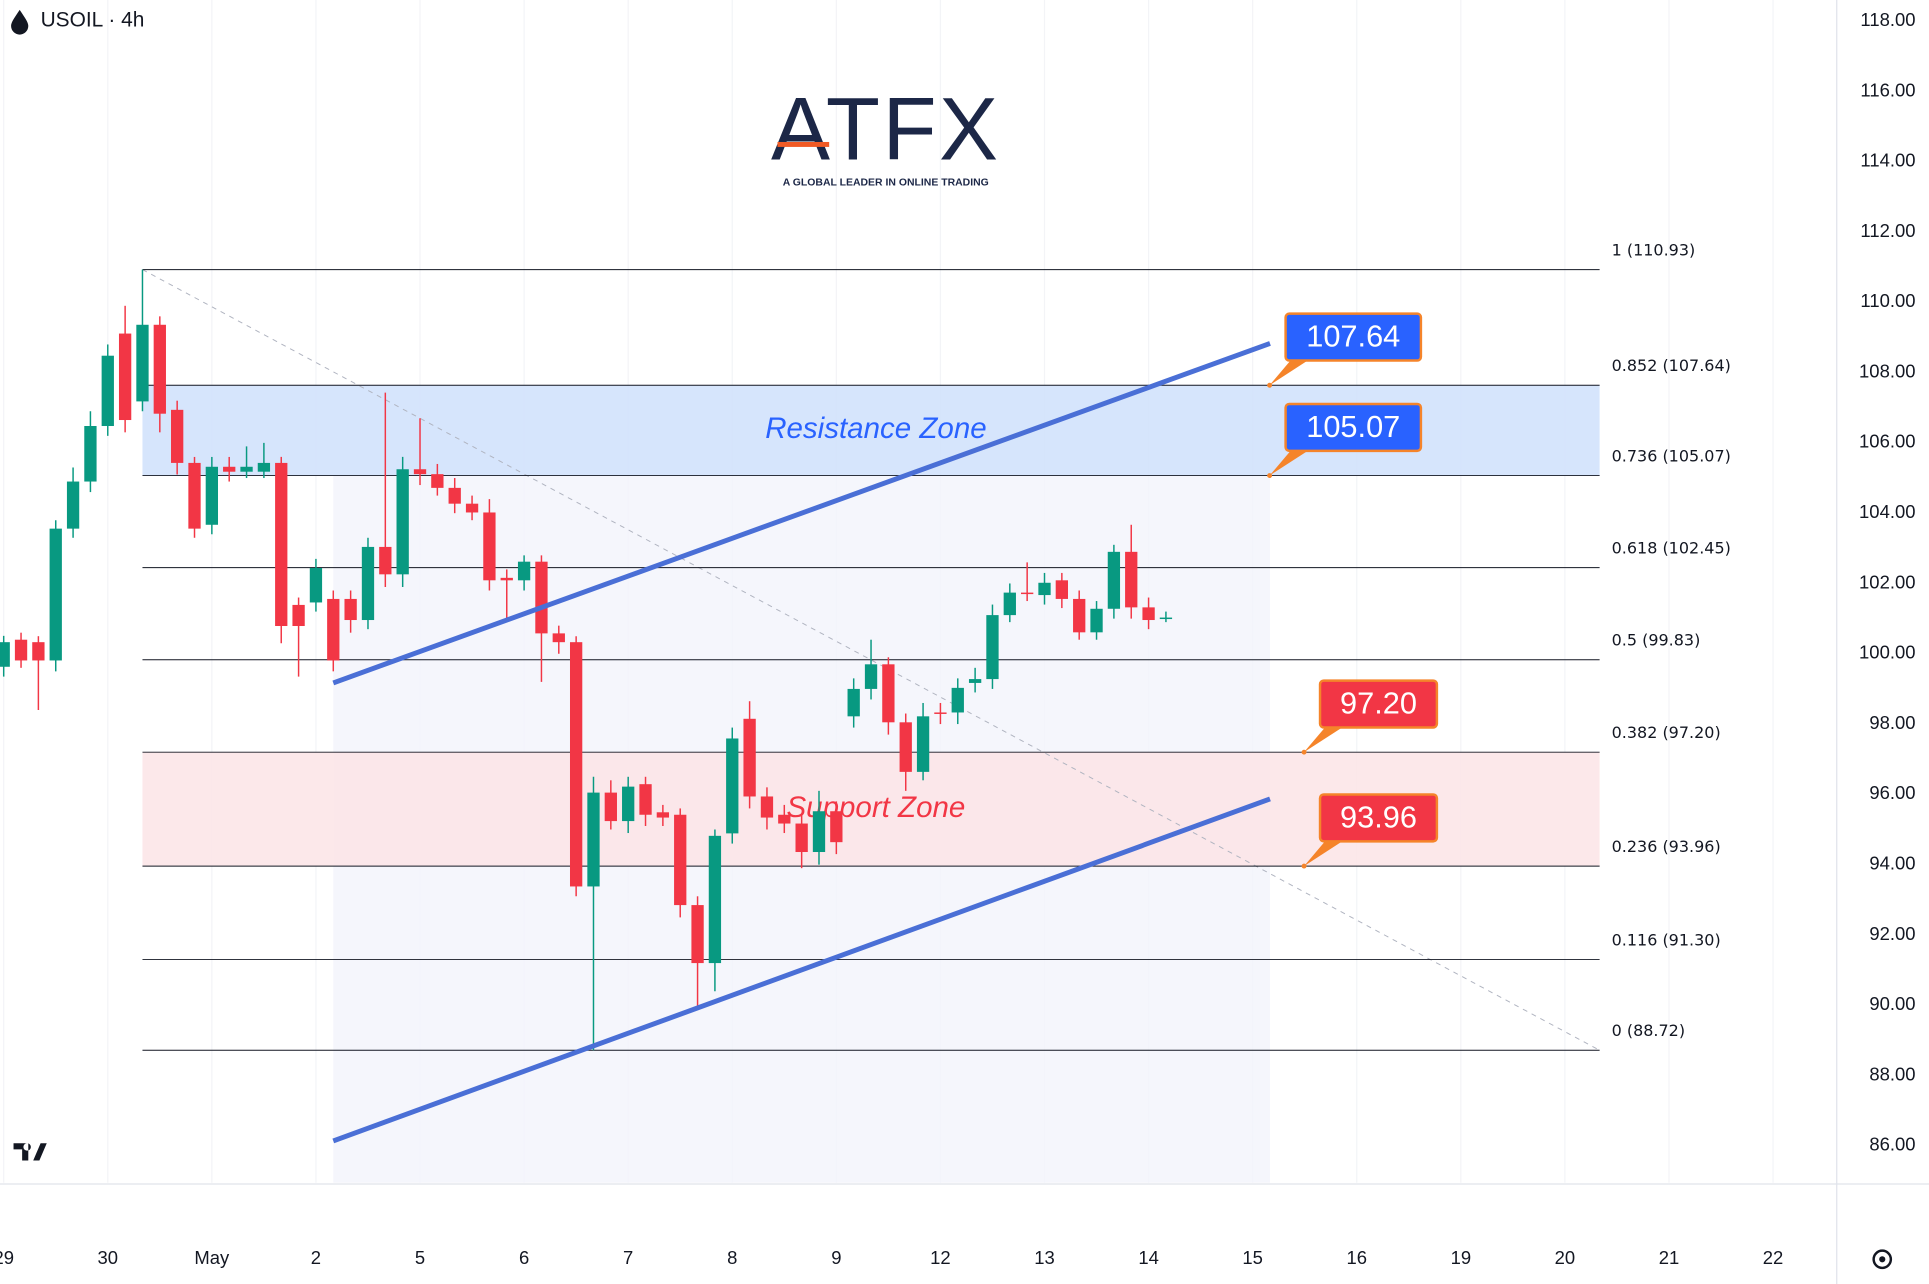 The height and width of the screenshot is (1284, 1929). I want to click on y-tick-label: 102.00, so click(1887, 581).